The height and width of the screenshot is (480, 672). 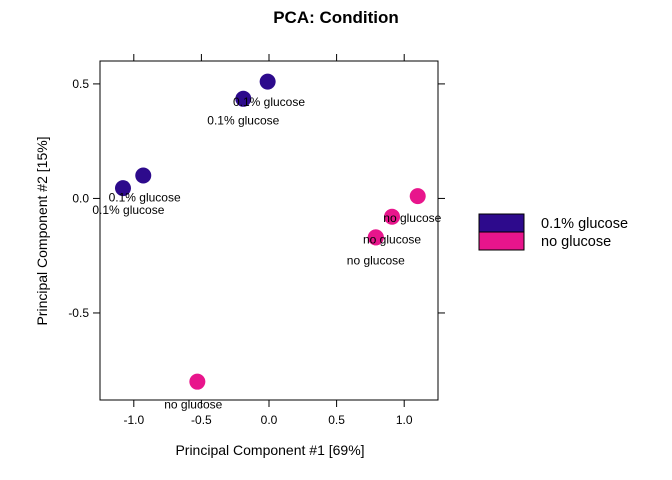 I want to click on chart-title: PCA: Condition, so click(x=336, y=17).